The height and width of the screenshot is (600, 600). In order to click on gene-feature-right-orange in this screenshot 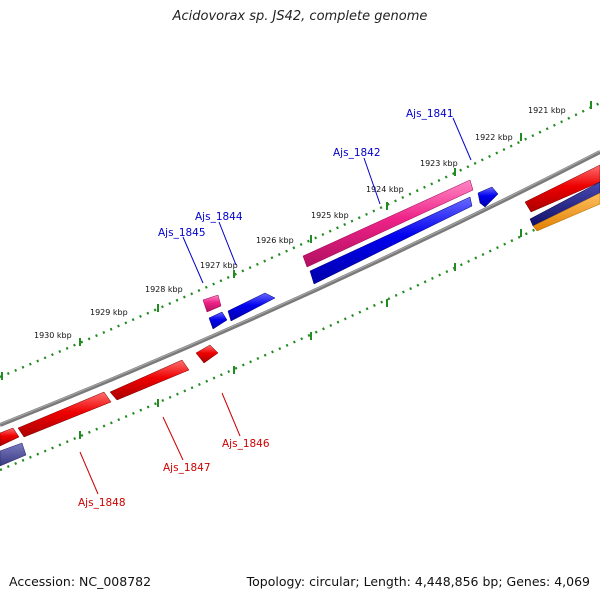, I will do `click(566, 212)`.